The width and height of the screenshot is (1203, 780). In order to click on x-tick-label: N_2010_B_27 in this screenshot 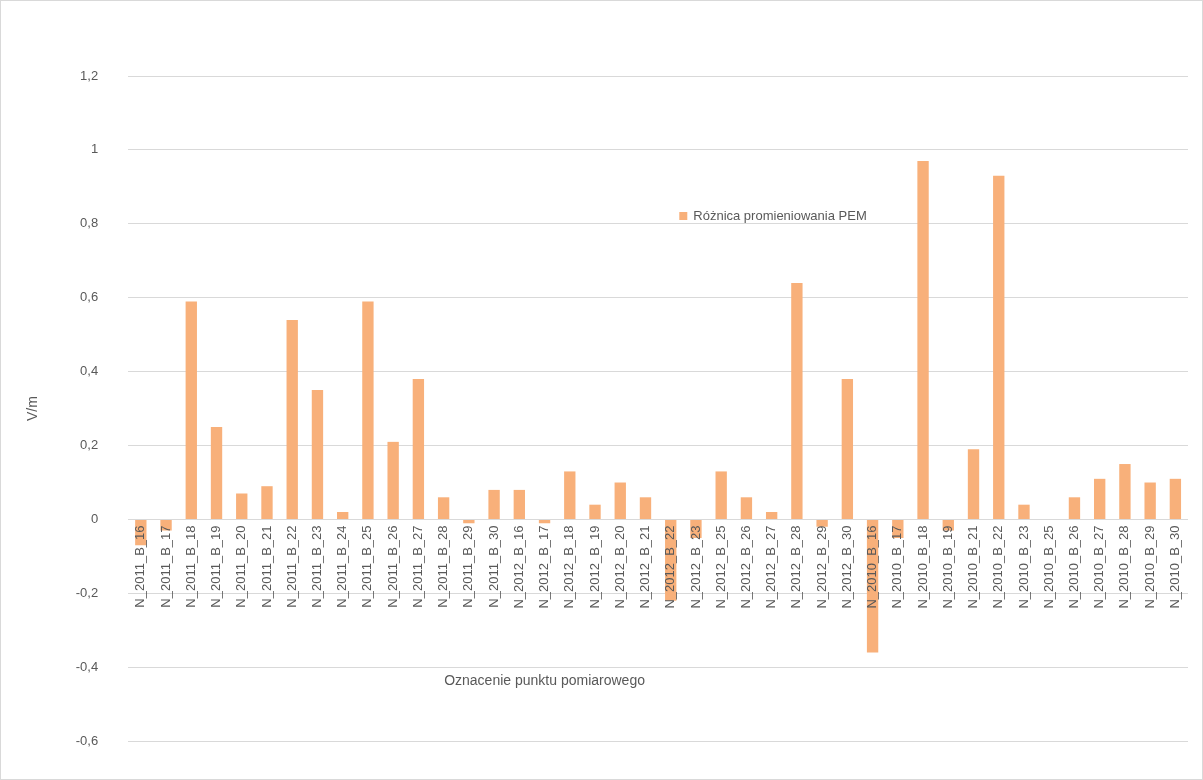, I will do `click(1099, 567)`.